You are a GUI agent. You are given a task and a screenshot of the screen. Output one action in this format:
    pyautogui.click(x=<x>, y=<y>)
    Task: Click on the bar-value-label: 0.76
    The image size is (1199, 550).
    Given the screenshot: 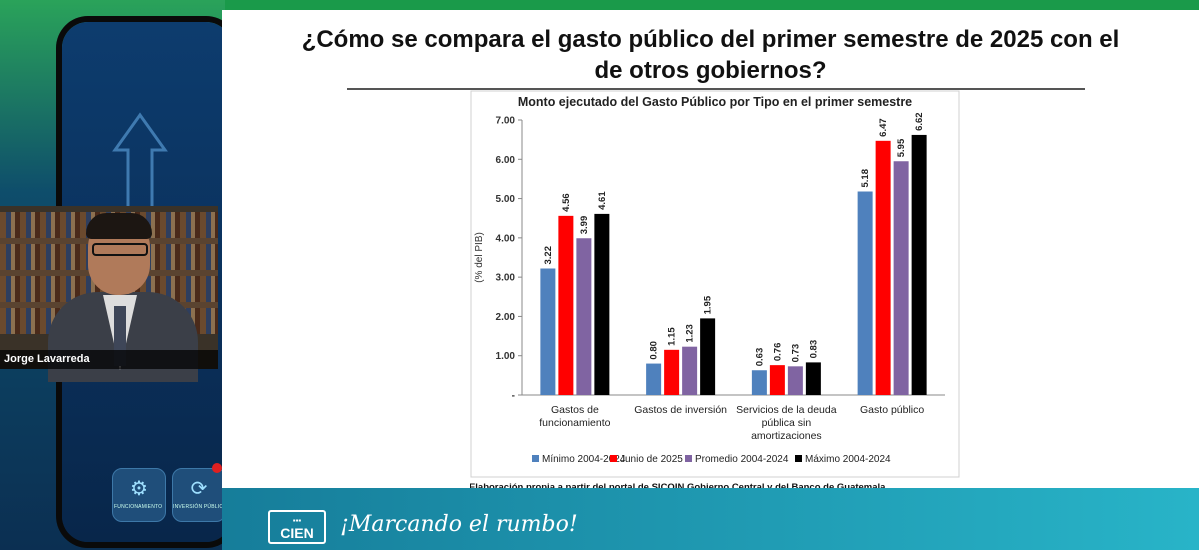 What is the action you would take?
    pyautogui.click(x=777, y=352)
    